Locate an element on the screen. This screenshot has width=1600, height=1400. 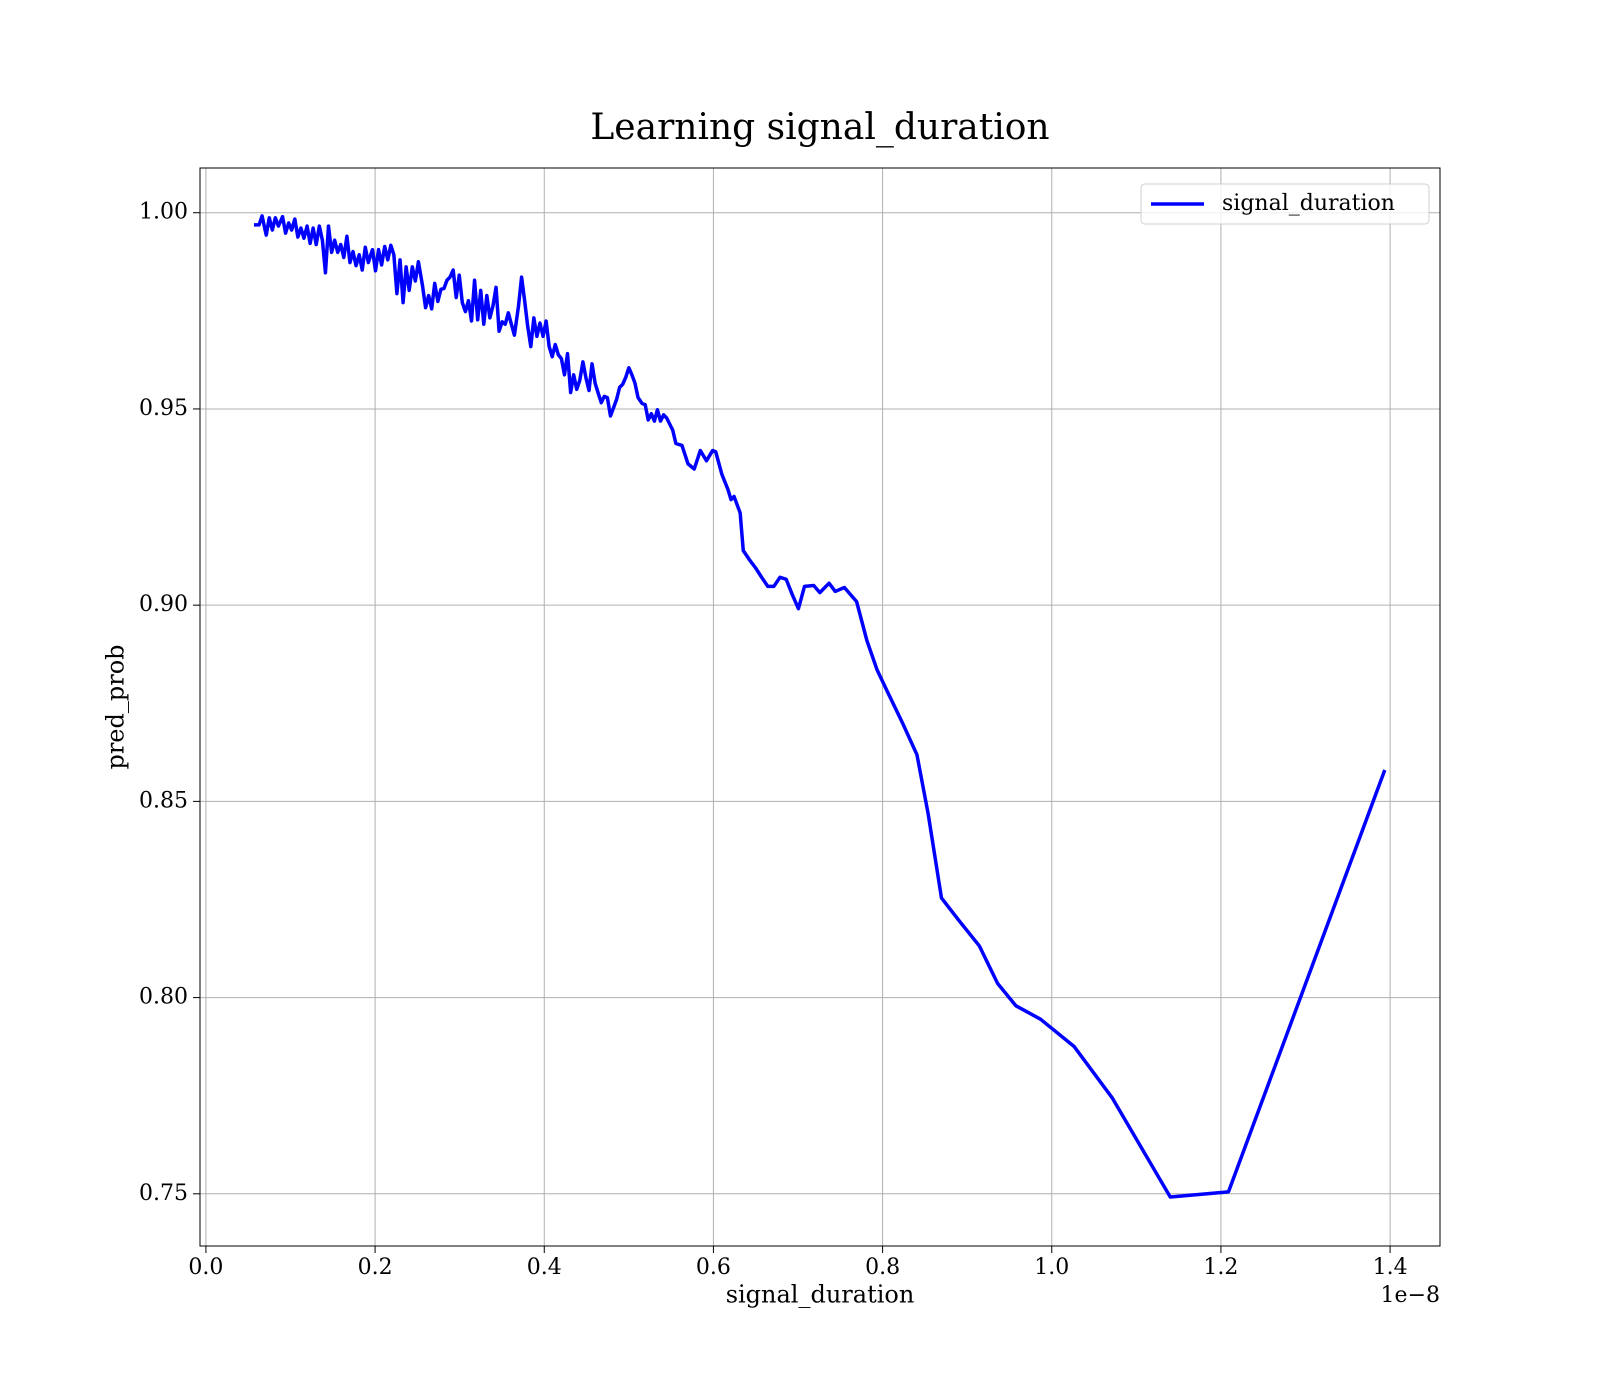
x-tick-label: 1.2 is located at coordinates (1220, 1267).